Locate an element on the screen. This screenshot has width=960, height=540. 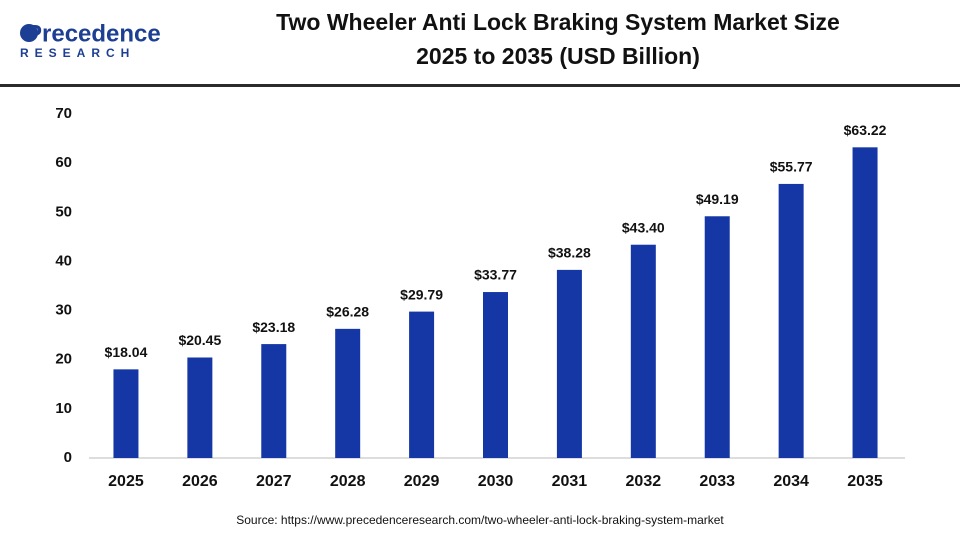
value-label: $55.77 is located at coordinates (791, 167).